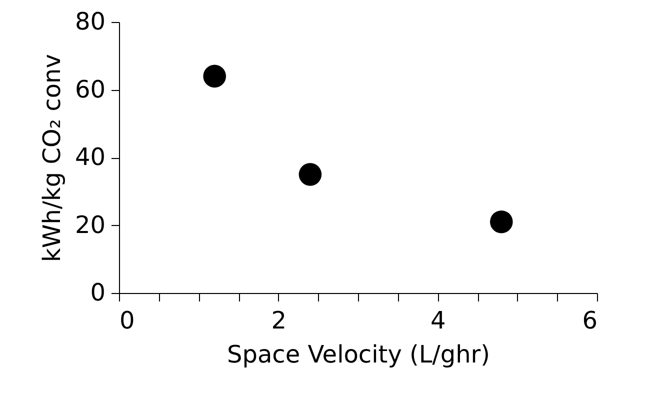 The width and height of the screenshot is (651, 414). I want to click on x-tick-label: 4, so click(438, 320).